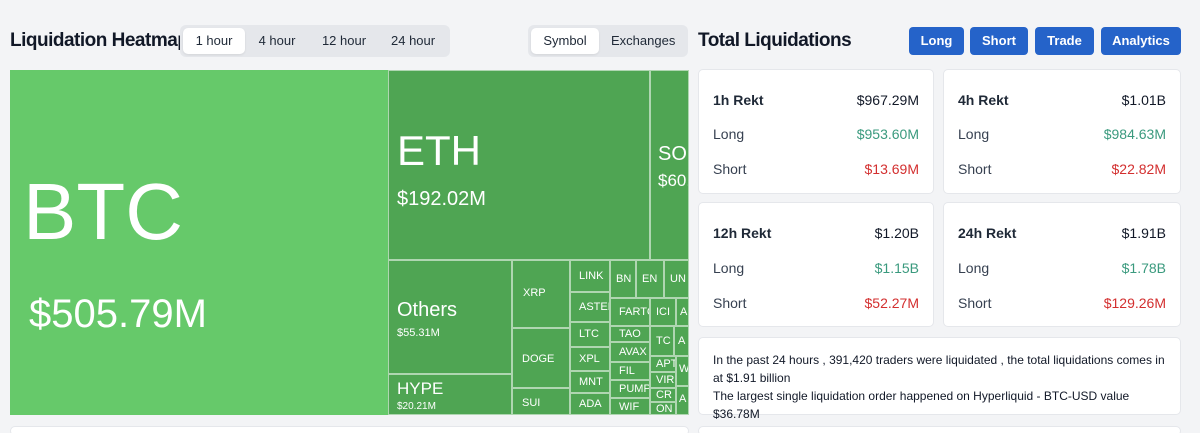  Describe the element at coordinates (634, 312) in the screenshot. I see `cell-symbol: FARTC` at that location.